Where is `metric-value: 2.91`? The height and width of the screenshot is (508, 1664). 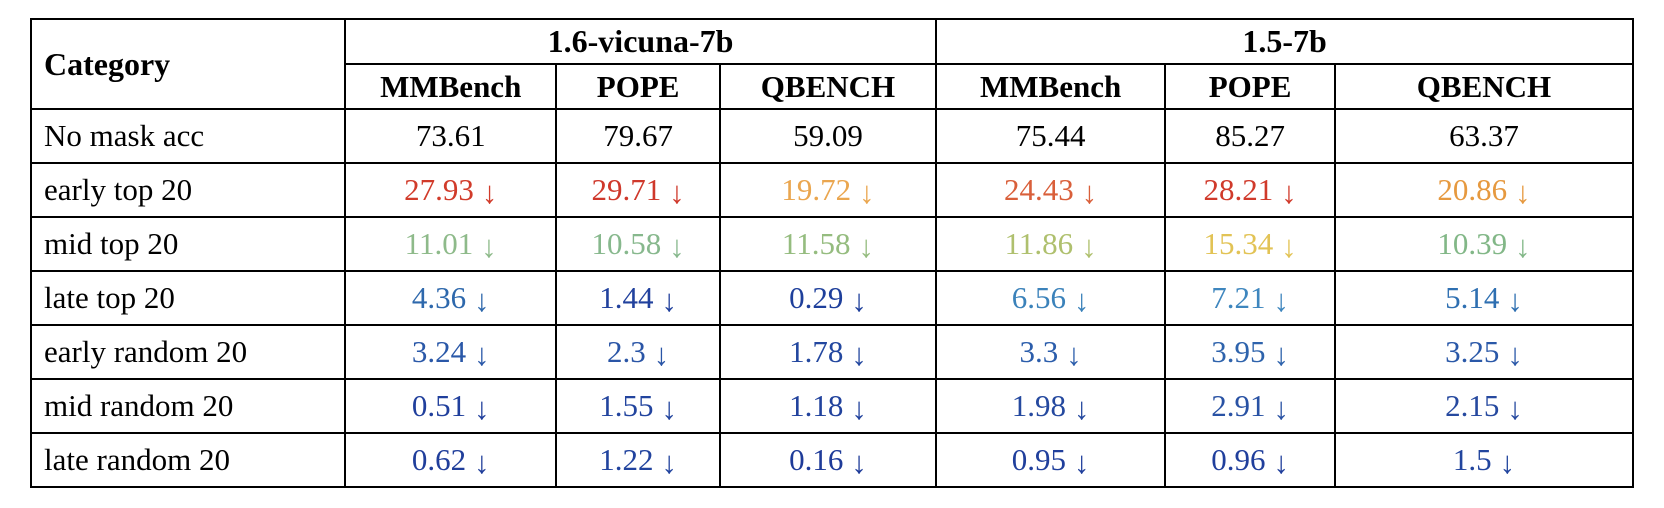 metric-value: 2.91 is located at coordinates (1238, 405).